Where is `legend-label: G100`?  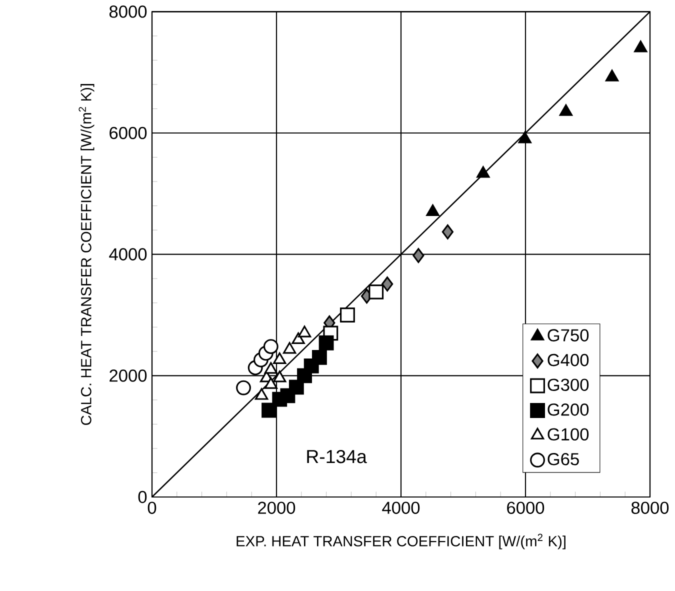 legend-label: G100 is located at coordinates (568, 434).